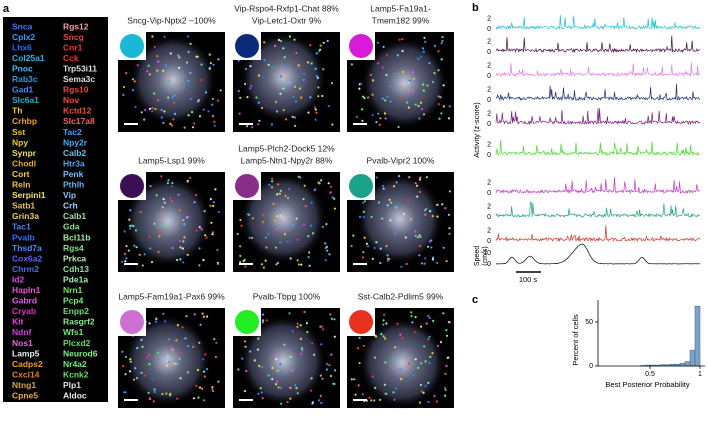  I want to click on gene-name: Grin3a, so click(25, 216).